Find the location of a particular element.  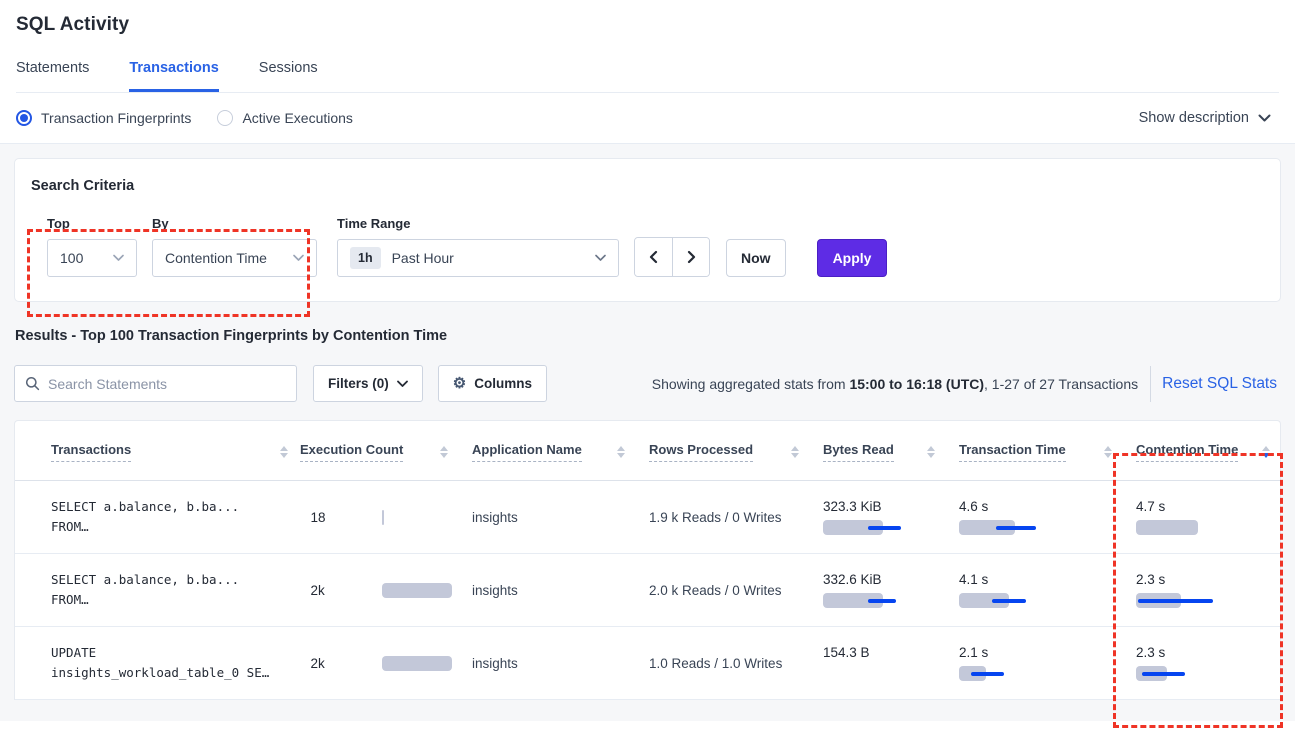

by-select: Contention Time is located at coordinates (234, 258).